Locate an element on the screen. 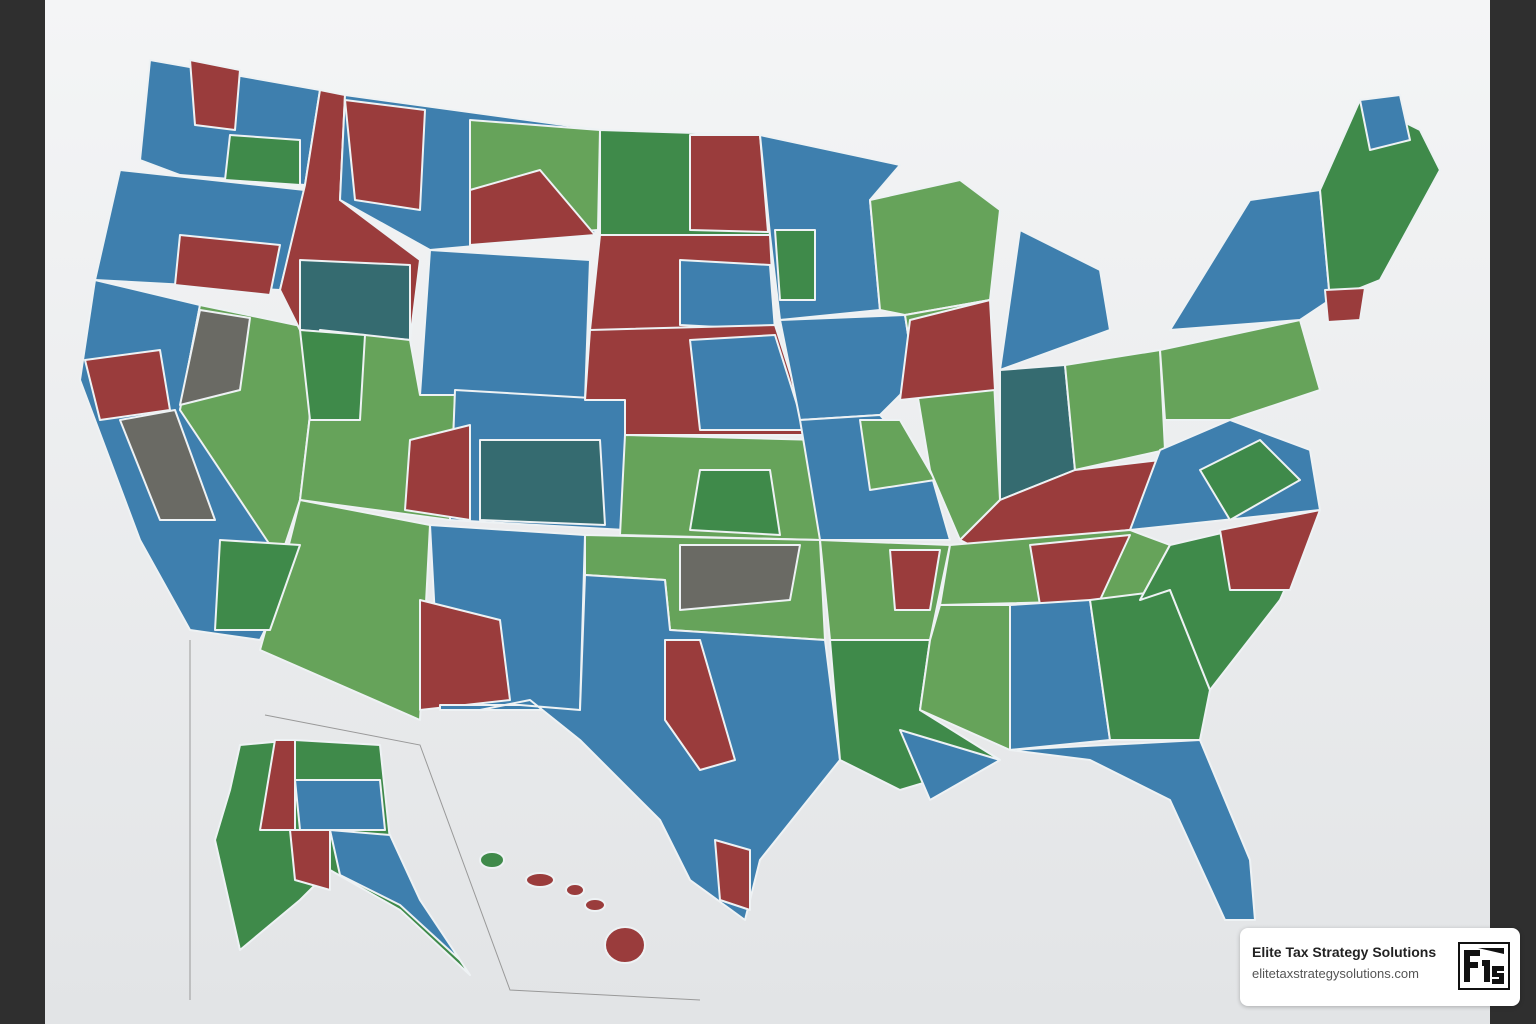  inset-border is located at coordinates (482, 857).